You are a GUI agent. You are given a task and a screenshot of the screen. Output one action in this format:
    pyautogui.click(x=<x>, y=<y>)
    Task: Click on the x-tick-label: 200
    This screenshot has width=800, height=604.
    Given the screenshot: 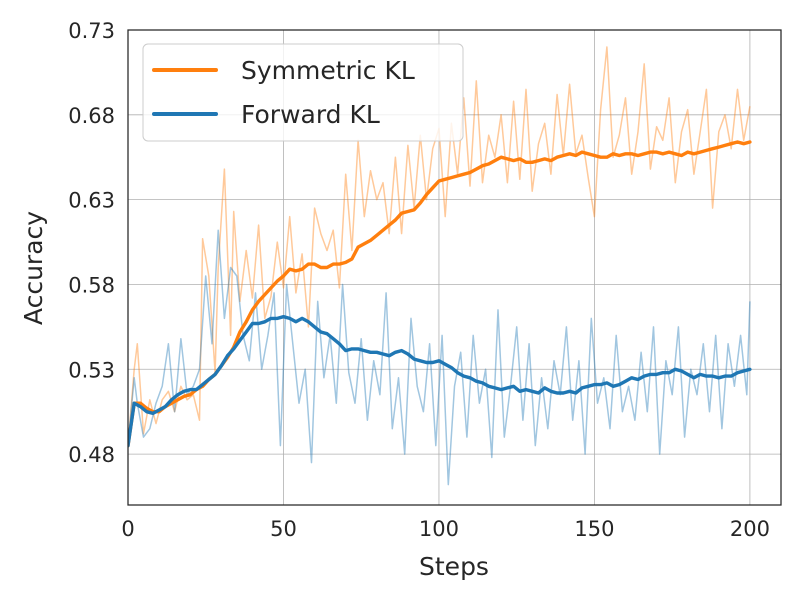 What is the action you would take?
    pyautogui.click(x=750, y=529)
    